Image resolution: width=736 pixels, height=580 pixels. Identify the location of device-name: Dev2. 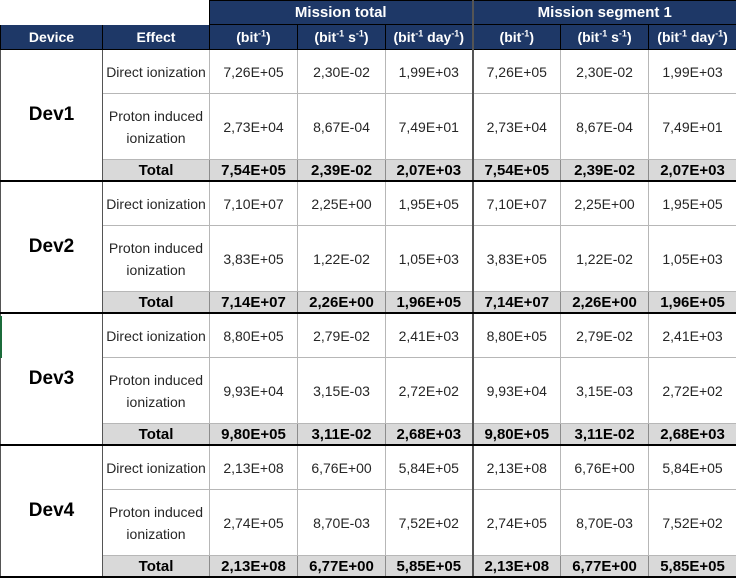
(51, 247).